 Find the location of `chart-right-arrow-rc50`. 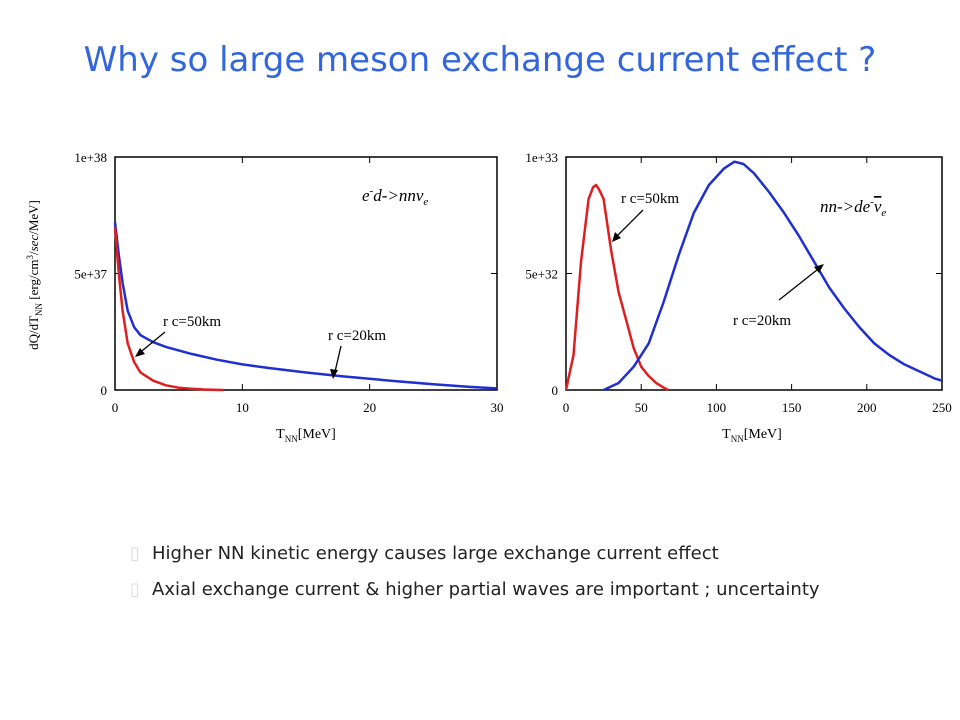

chart-right-arrow-rc50 is located at coordinates (628, 224).